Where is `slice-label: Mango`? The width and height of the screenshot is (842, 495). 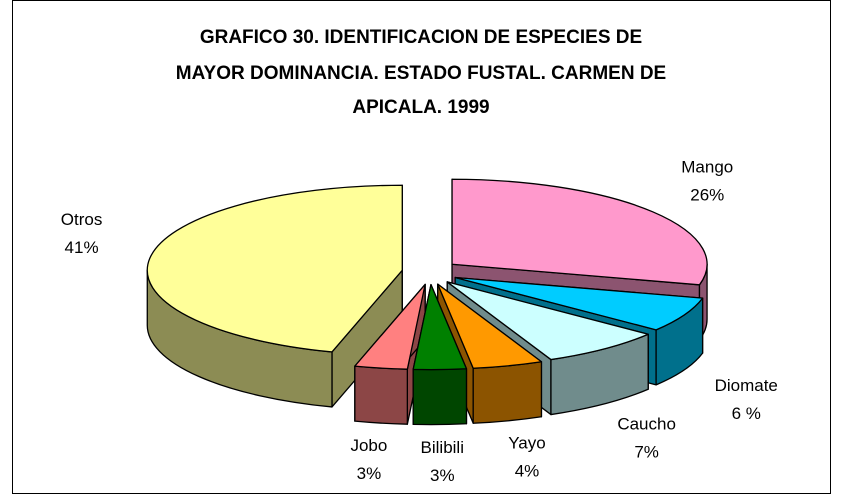
slice-label: Mango is located at coordinates (707, 167).